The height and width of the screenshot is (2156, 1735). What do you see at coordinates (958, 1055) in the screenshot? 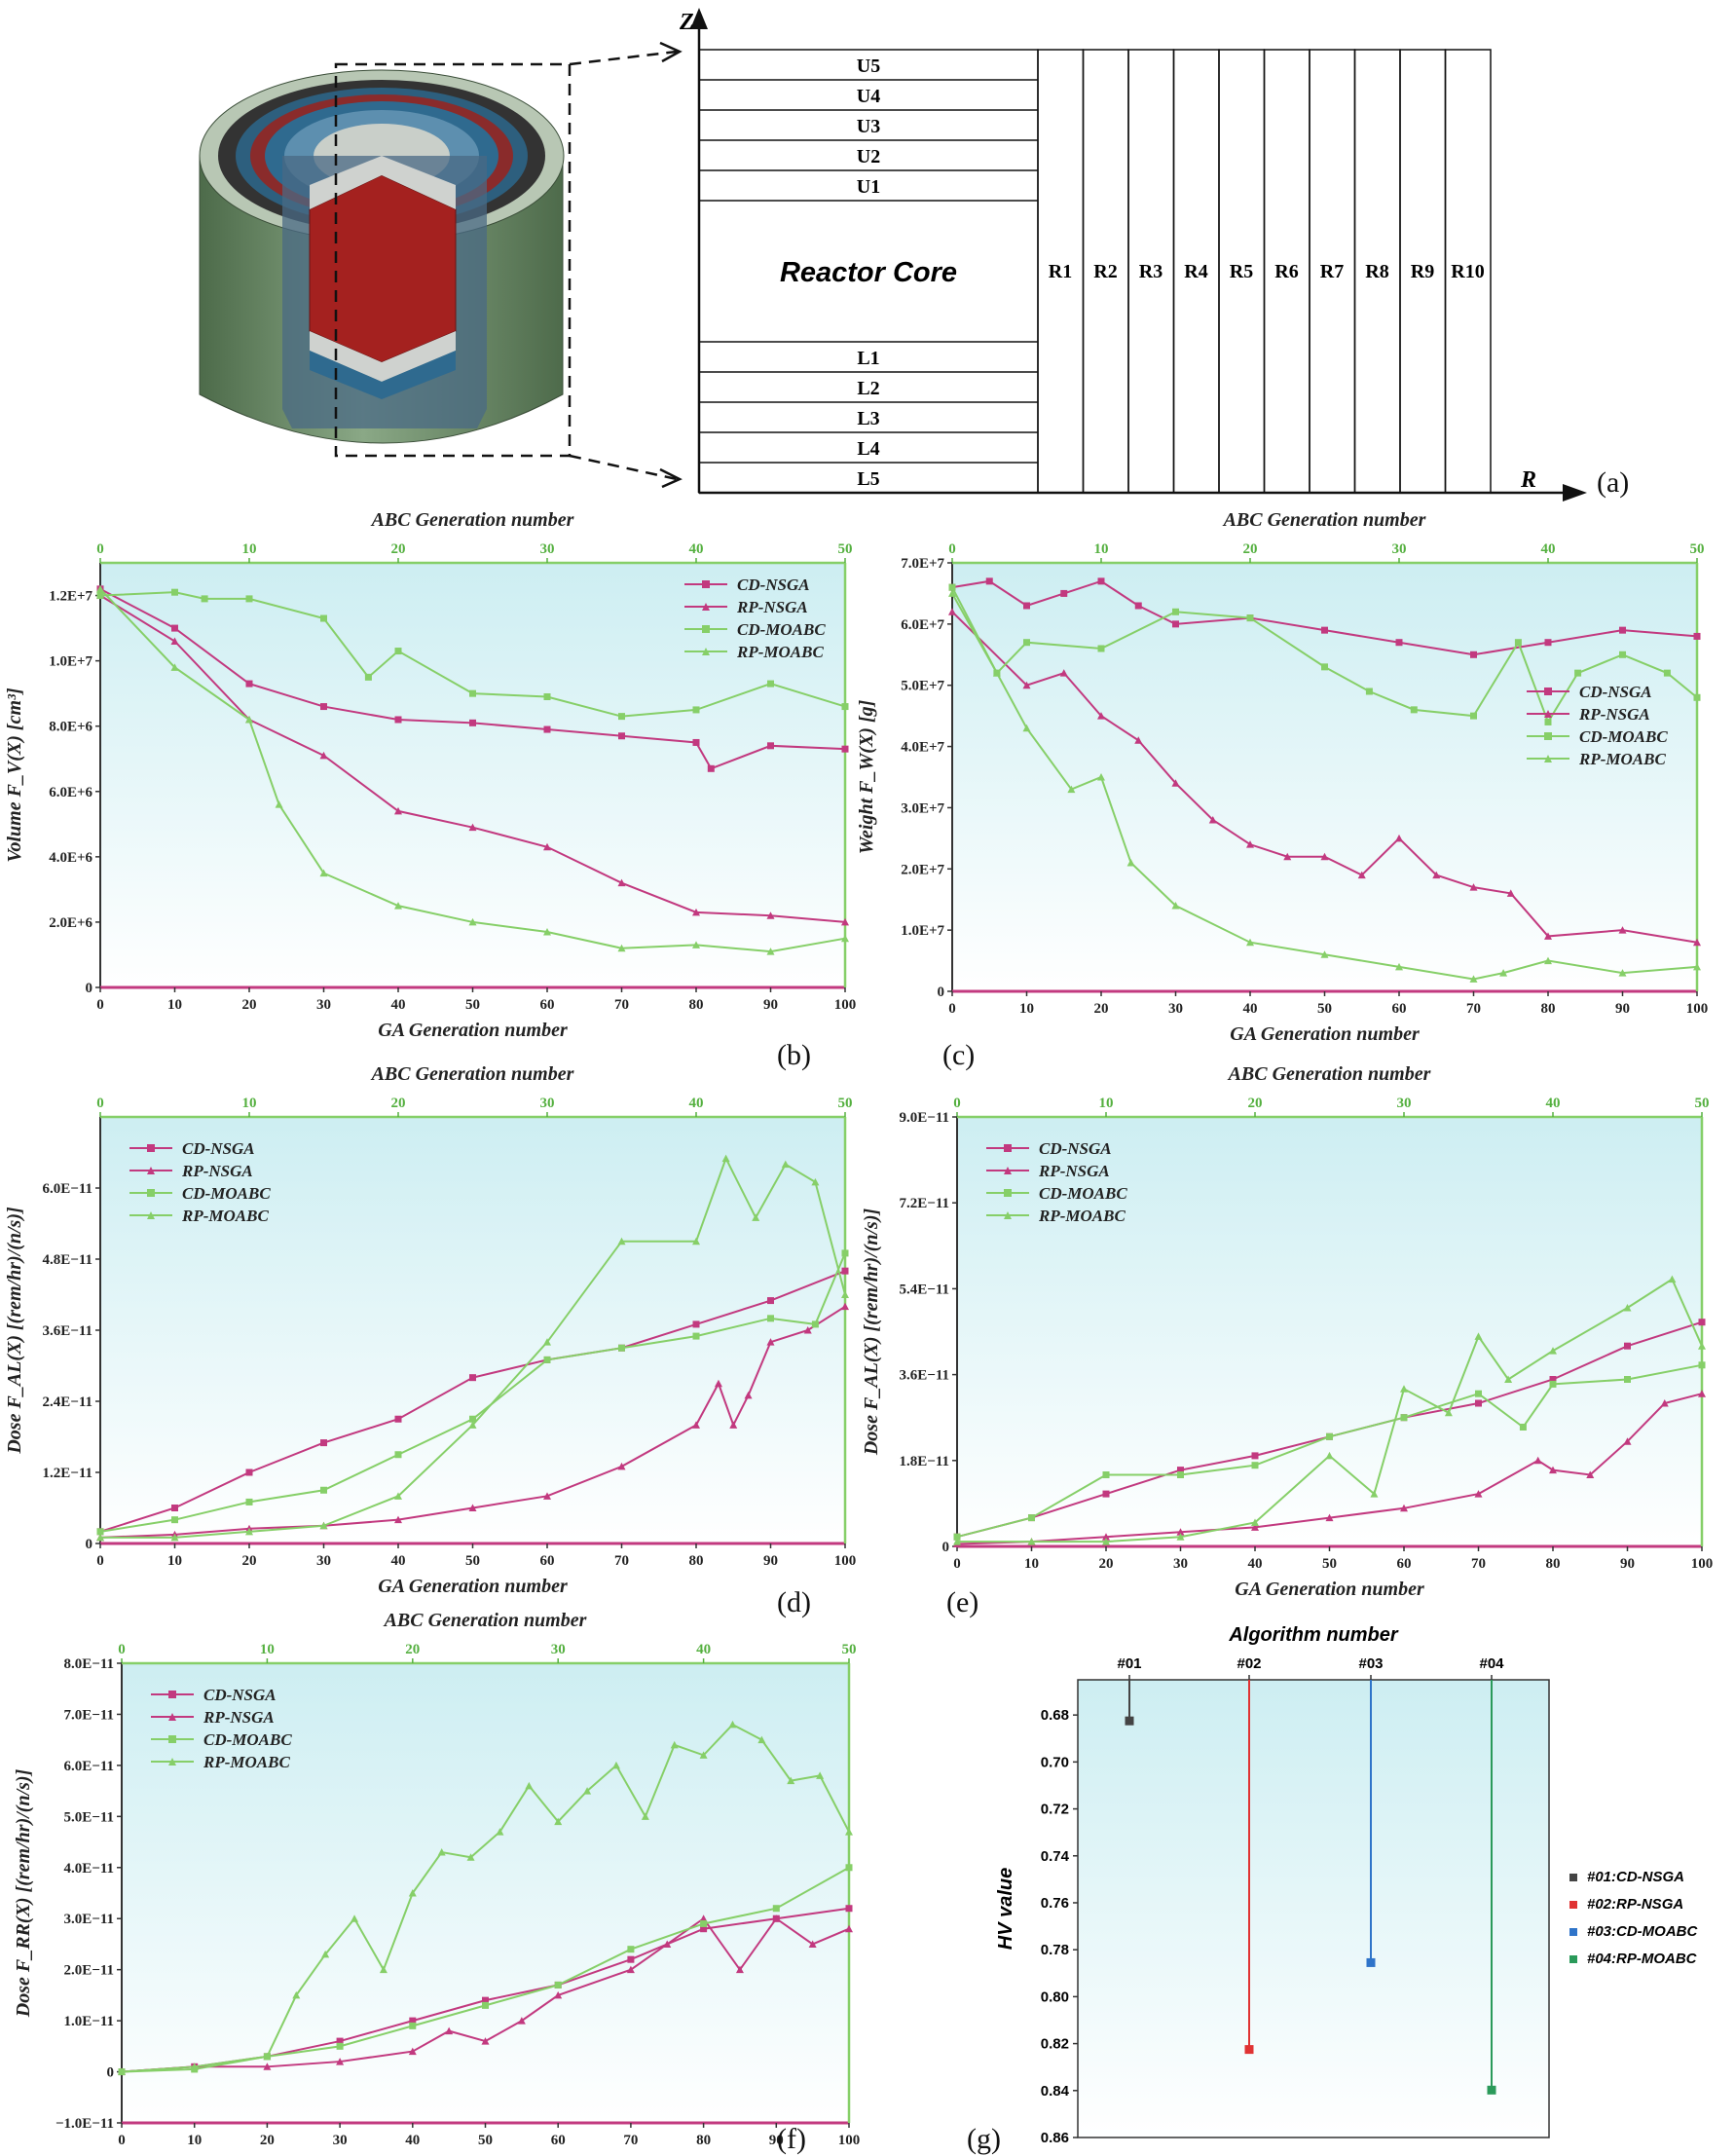
I see `panel-label-c: (c)` at bounding box center [958, 1055].